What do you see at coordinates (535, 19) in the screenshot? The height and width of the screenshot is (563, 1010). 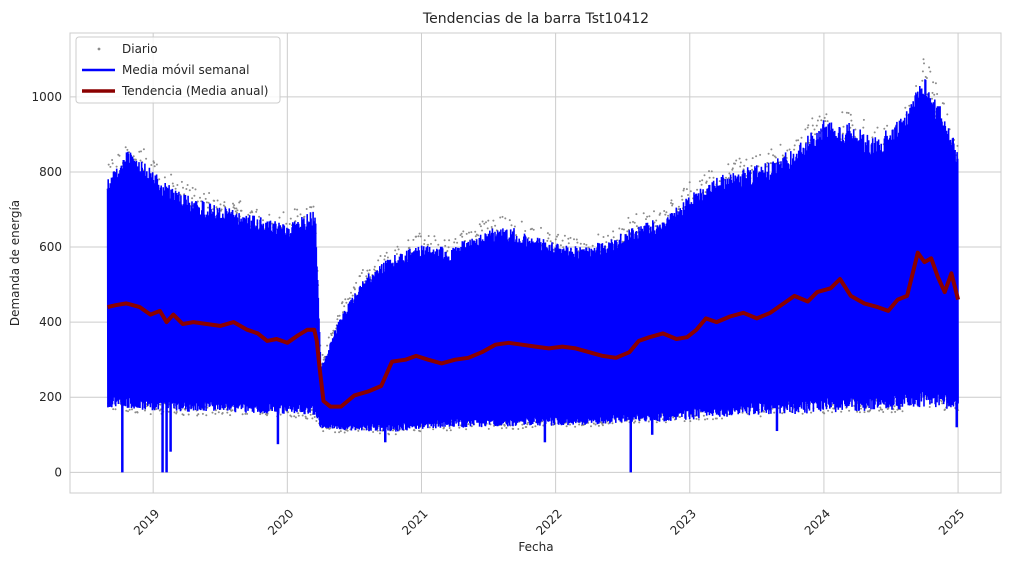 I see `chart-title: Tendencias de la barra Tst10412` at bounding box center [535, 19].